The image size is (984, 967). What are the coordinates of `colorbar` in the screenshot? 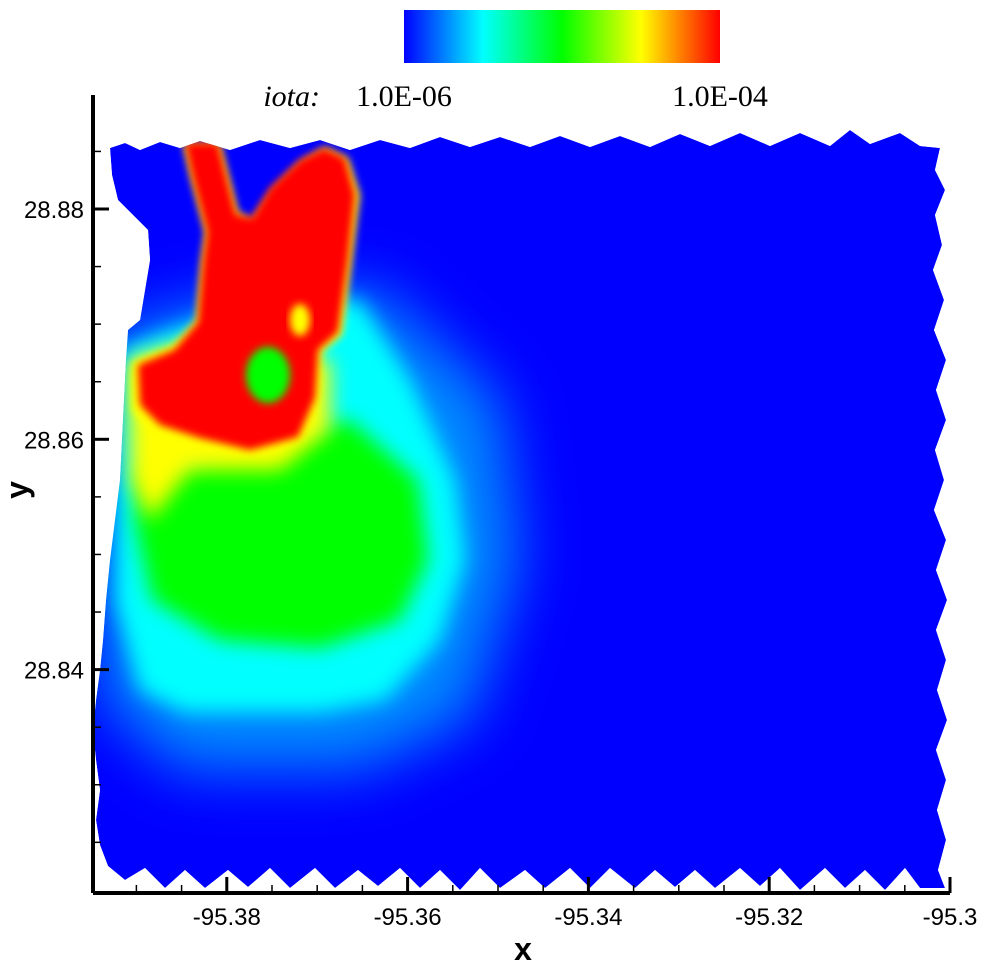 It's located at (562, 36).